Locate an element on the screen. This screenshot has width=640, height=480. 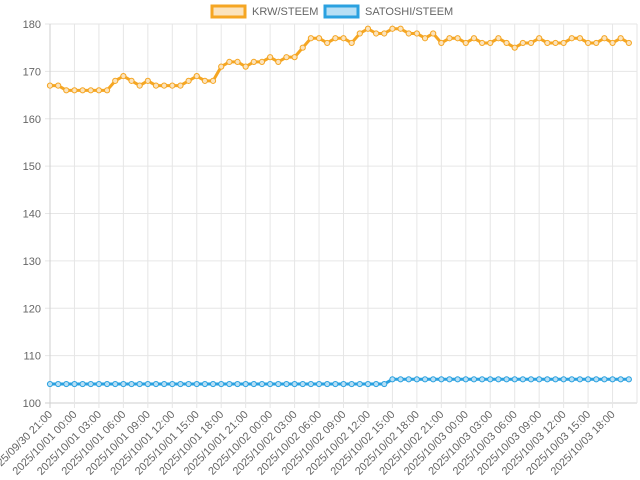
legend-item: SATOSHI/STEEM is located at coordinates (388, 11).